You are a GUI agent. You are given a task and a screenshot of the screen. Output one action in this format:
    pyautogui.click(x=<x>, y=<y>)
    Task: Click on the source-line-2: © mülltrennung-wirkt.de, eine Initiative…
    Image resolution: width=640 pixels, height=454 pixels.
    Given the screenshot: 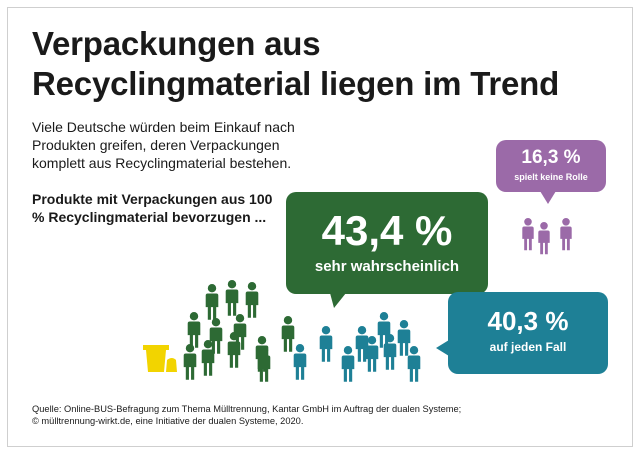 What is the action you would take?
    pyautogui.click(x=168, y=421)
    